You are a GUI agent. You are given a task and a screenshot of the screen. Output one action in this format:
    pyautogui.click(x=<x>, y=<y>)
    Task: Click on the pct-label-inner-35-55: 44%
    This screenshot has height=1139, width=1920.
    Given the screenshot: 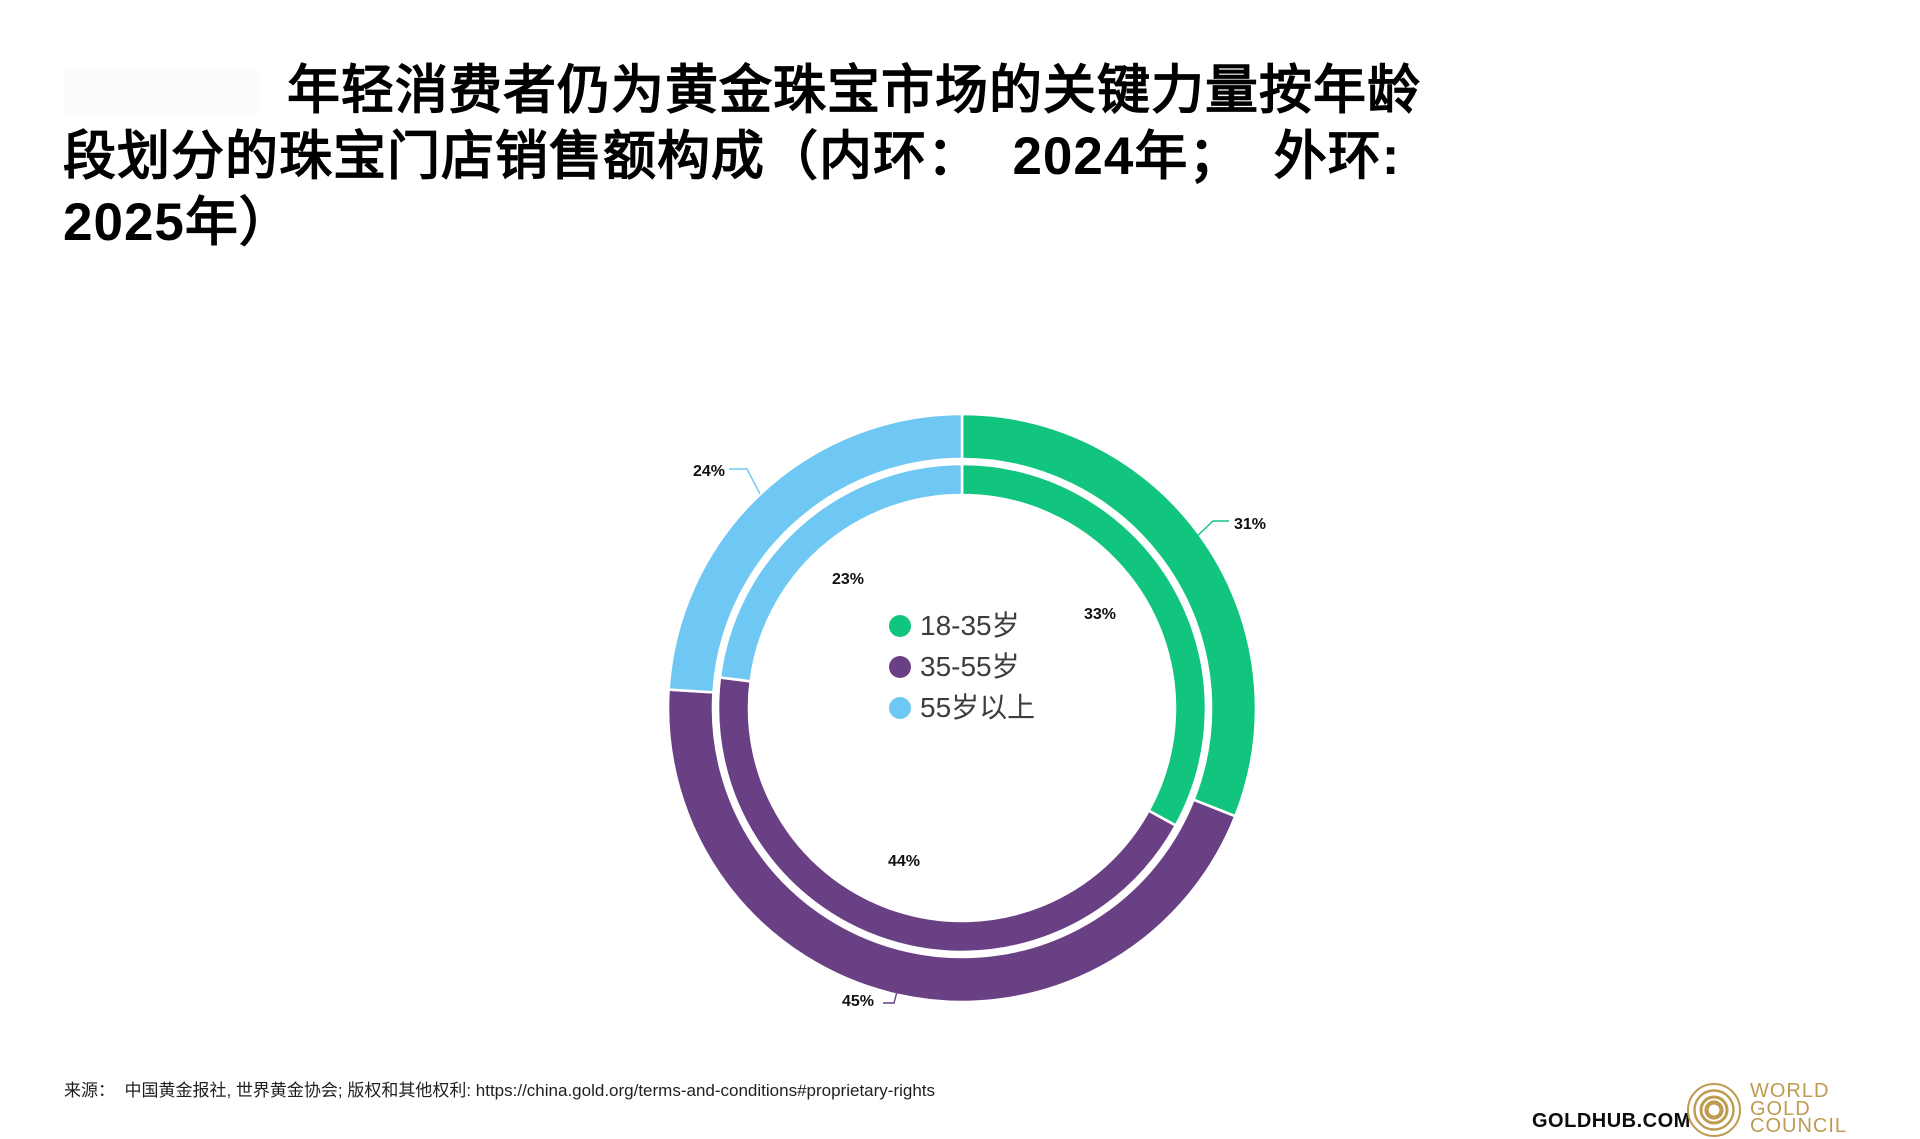 What is the action you would take?
    pyautogui.click(x=904, y=861)
    